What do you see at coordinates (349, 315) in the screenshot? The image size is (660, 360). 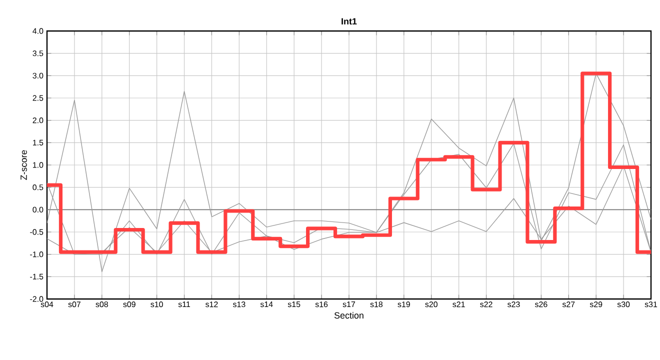 I see `x-axis-title: Section` at bounding box center [349, 315].